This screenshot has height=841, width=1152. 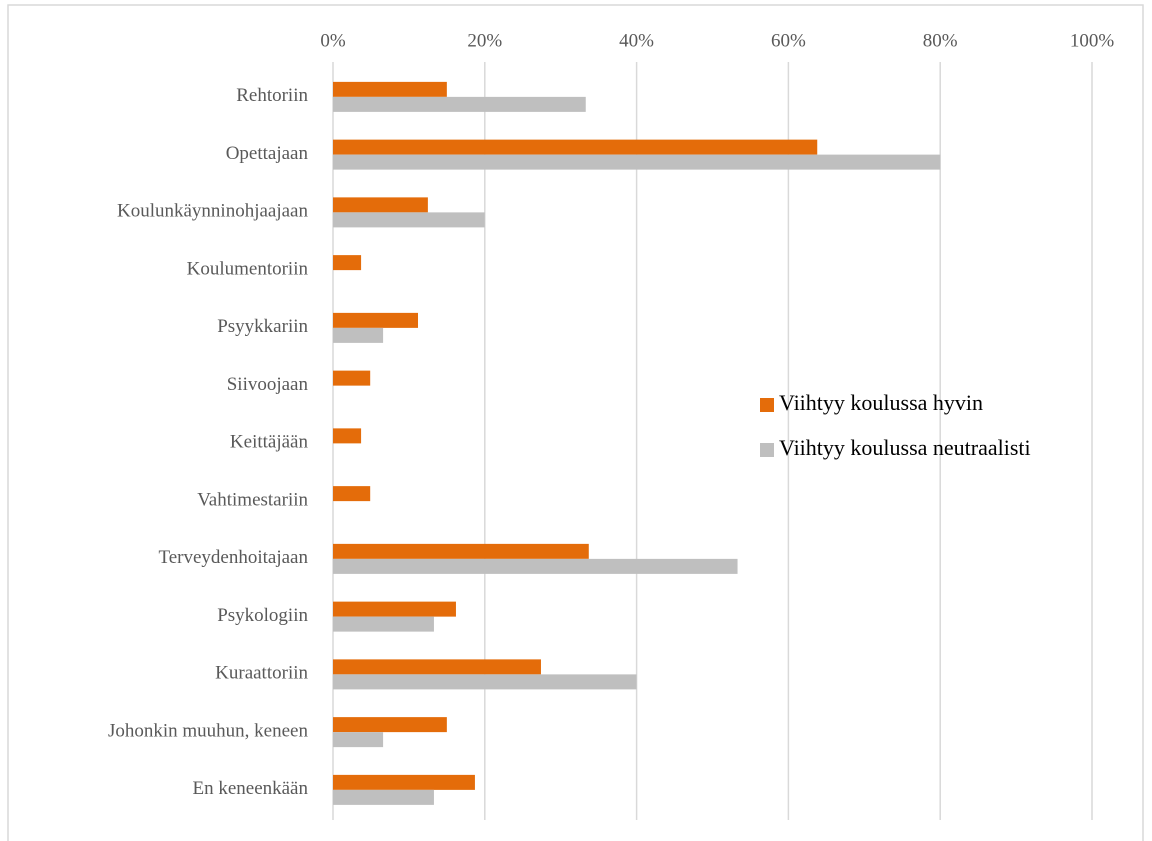 What do you see at coordinates (233, 557) in the screenshot?
I see `y-tick-label: Terveydenhoitajaan` at bounding box center [233, 557].